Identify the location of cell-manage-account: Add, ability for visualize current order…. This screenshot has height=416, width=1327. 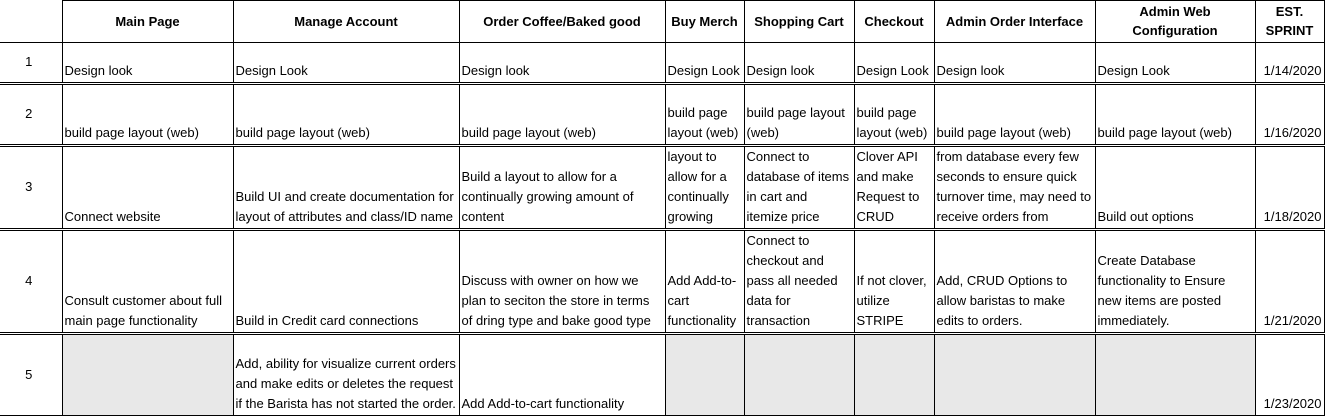
(346, 374).